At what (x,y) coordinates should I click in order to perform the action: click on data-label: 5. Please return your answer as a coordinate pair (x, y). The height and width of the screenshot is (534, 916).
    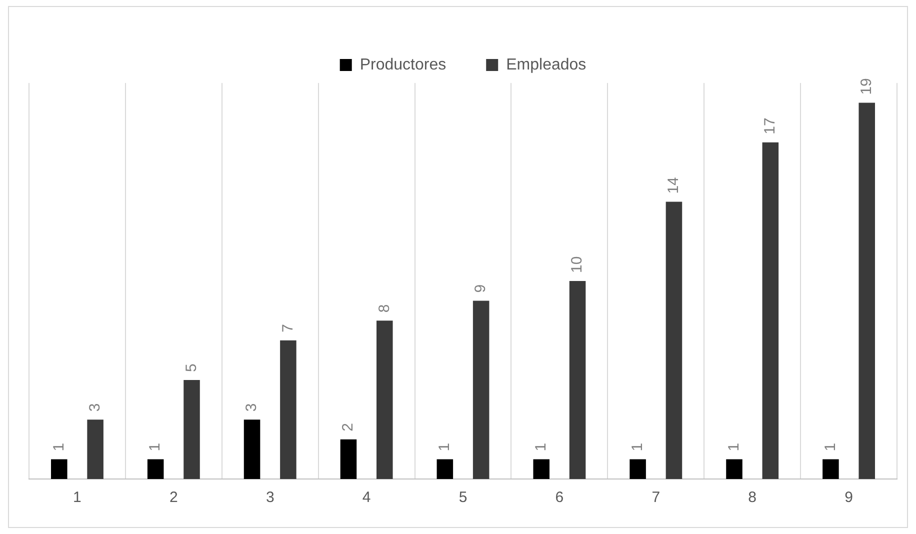
    Looking at the image, I should click on (191, 368).